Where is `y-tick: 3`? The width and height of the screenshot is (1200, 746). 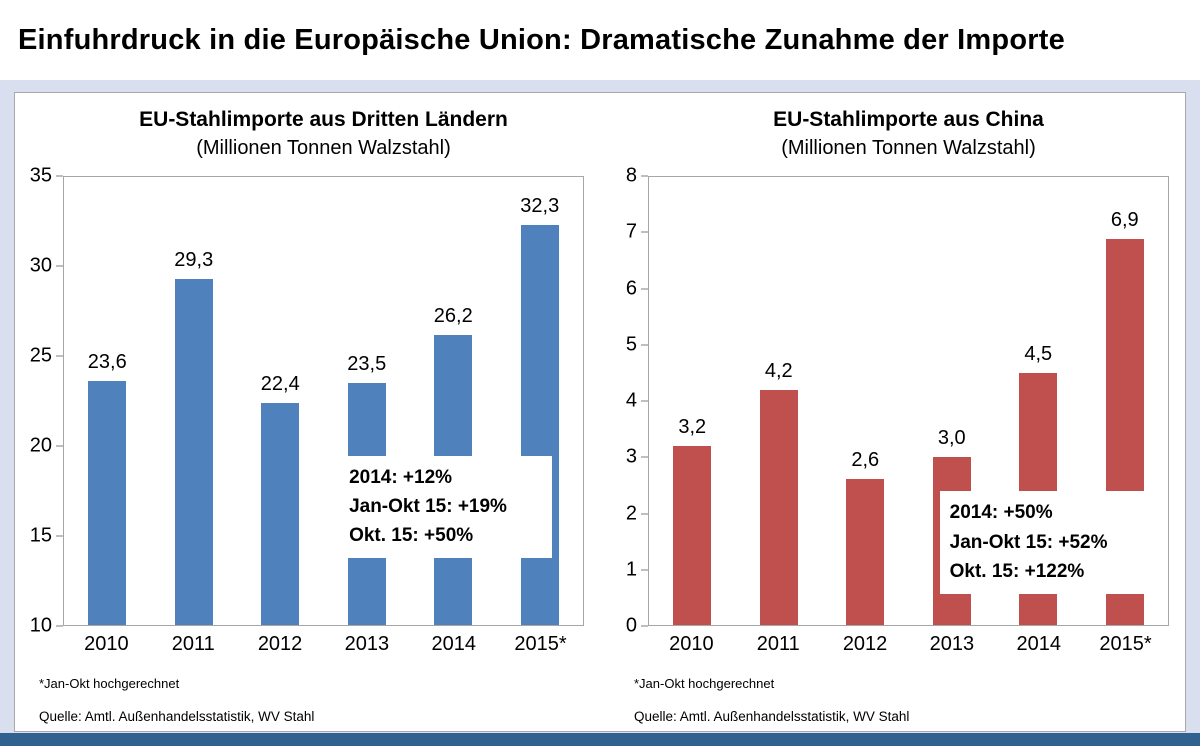 y-tick: 3 is located at coordinates (637, 457).